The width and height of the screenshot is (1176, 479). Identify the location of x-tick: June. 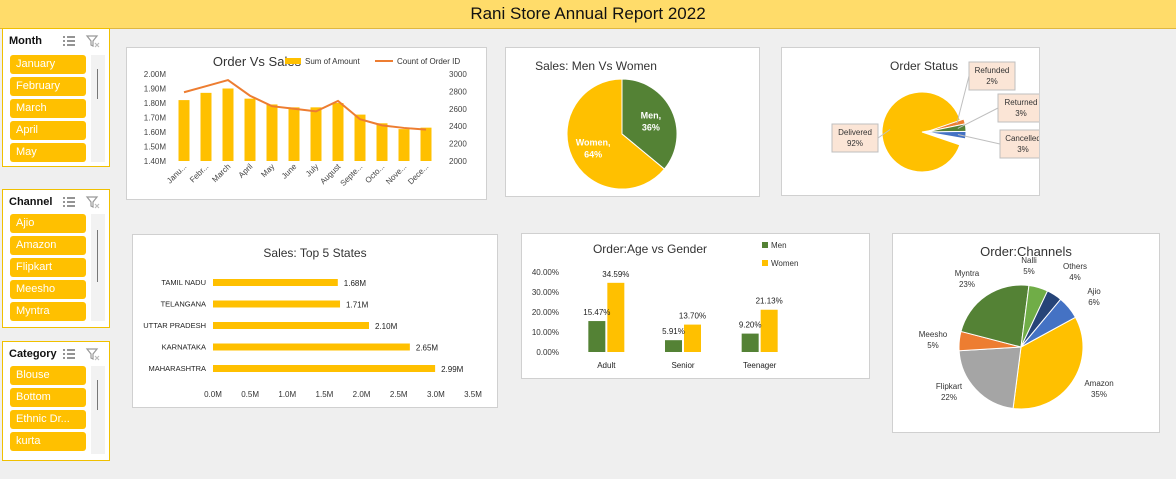
(289, 171).